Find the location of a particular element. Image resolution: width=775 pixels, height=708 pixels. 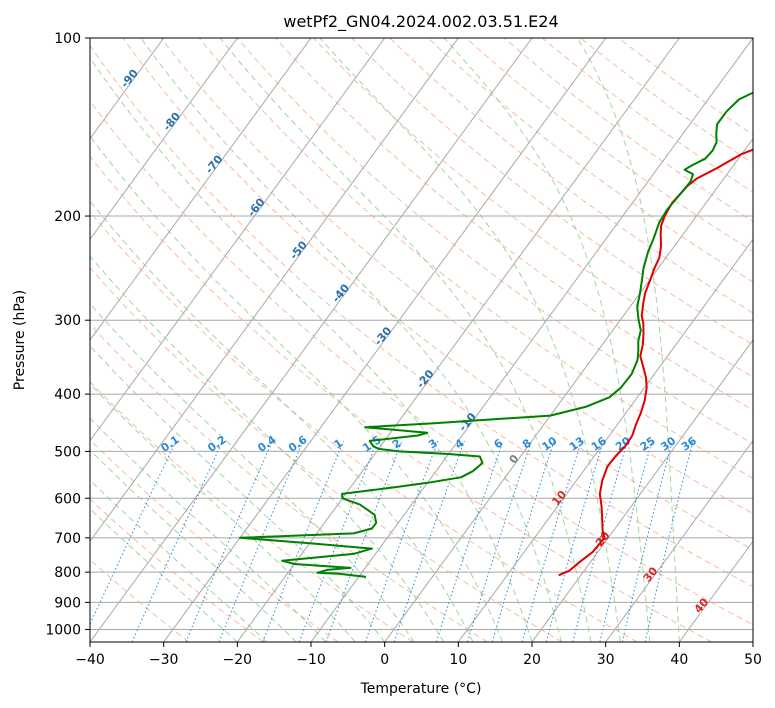

x-tick-label: 20 is located at coordinates (532, 660).